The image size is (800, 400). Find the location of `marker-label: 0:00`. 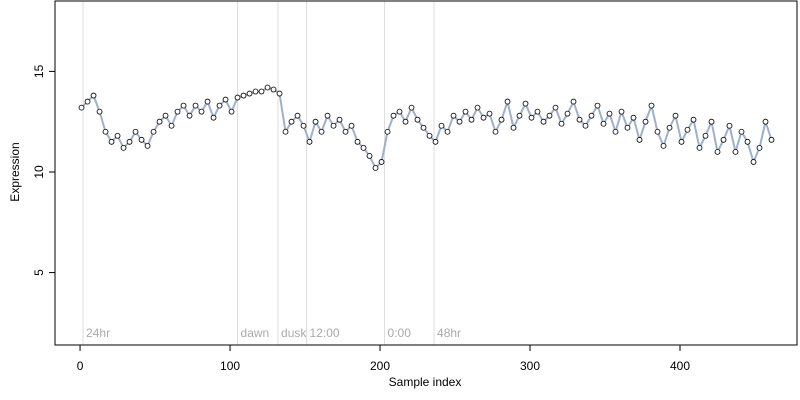

marker-label: 0:00 is located at coordinates (400, 333).